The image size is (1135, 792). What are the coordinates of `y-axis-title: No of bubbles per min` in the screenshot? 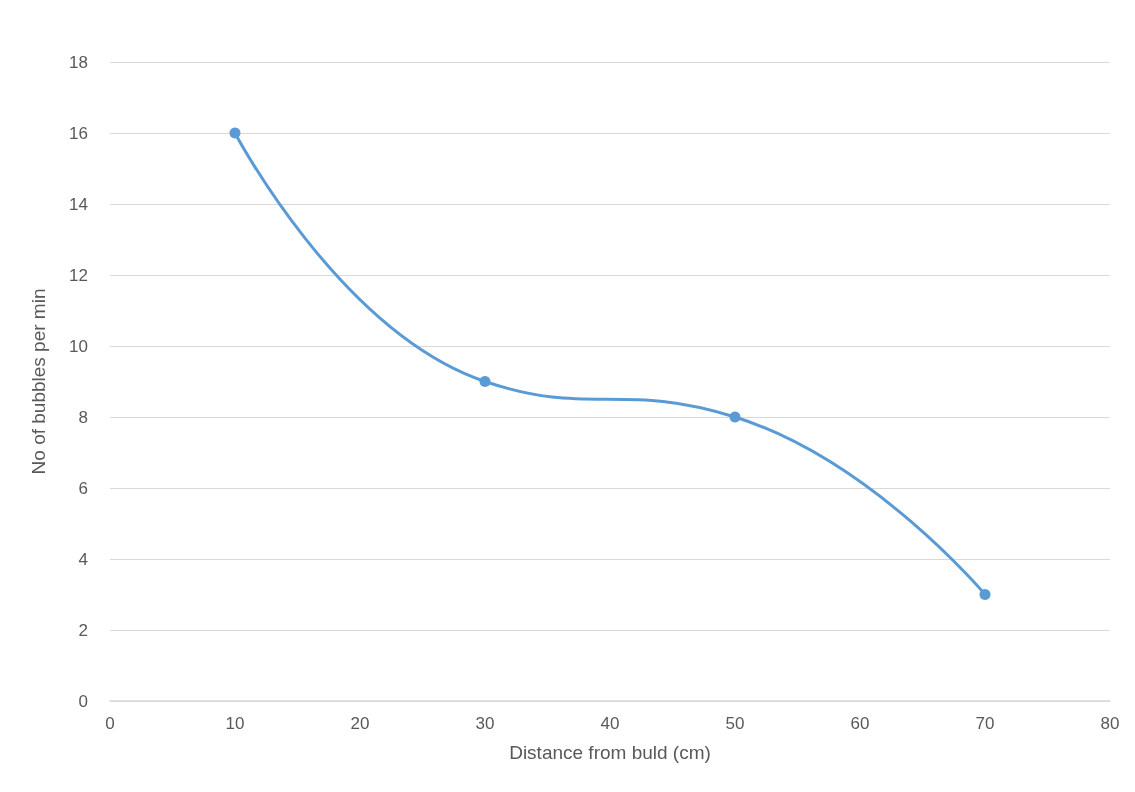 It's located at (38, 381).